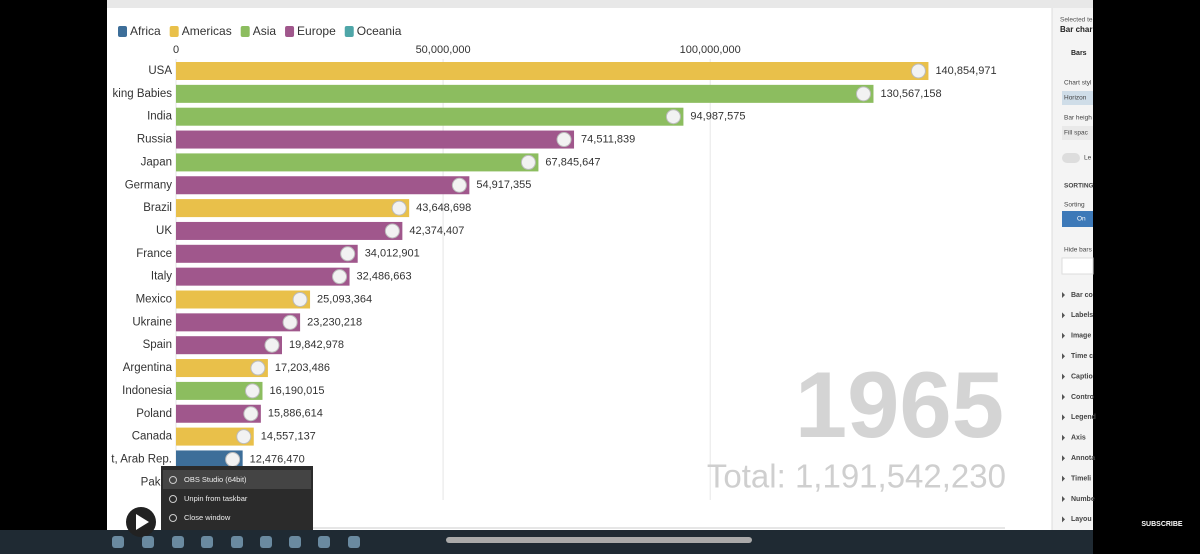  I want to click on x-tick-label: 50,000,000, so click(443, 50).